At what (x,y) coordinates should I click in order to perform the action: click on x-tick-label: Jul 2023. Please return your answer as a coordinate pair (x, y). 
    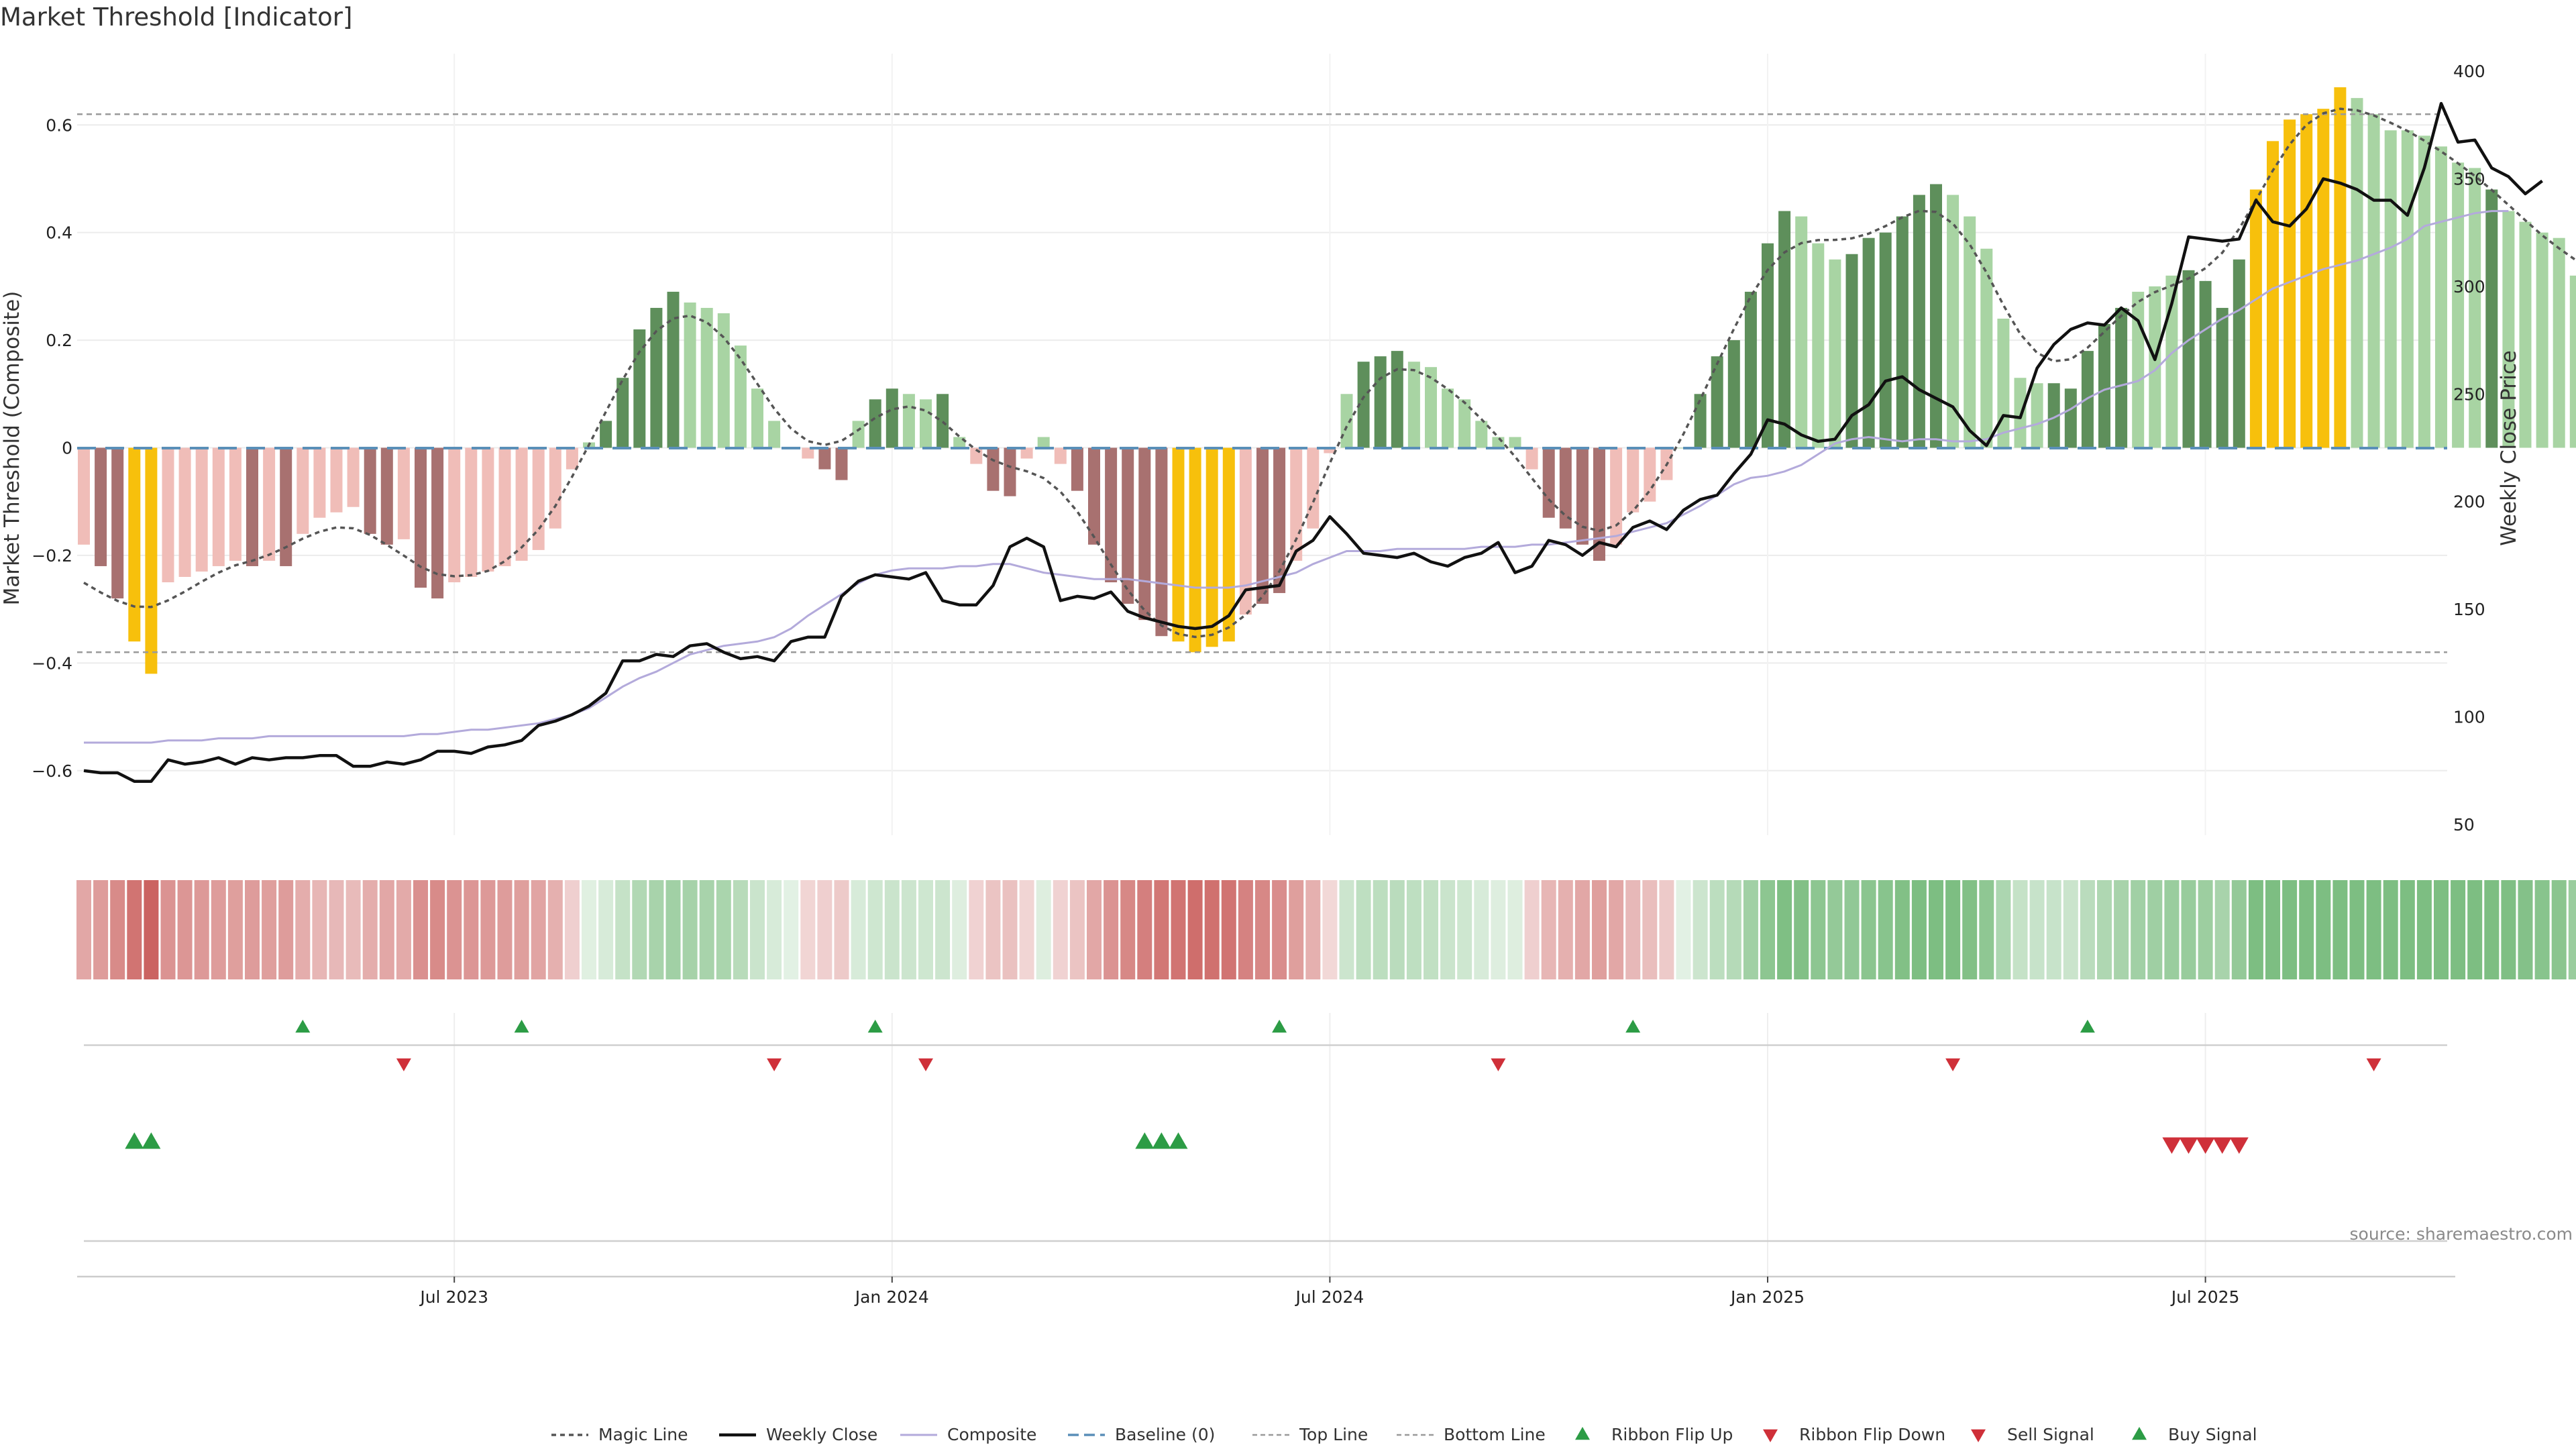
    Looking at the image, I should click on (453, 1297).